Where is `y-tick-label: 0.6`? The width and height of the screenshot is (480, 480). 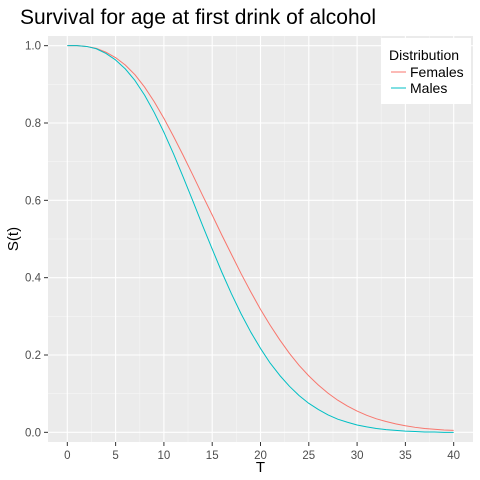 y-tick-label: 0.6 is located at coordinates (33, 201).